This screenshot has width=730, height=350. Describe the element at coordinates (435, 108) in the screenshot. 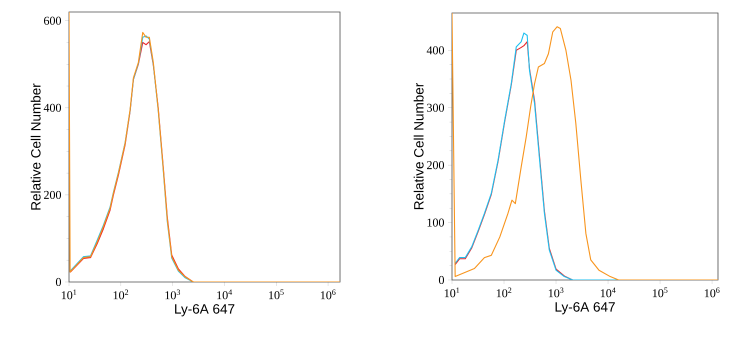

I see `y-tick-label: 300` at that location.